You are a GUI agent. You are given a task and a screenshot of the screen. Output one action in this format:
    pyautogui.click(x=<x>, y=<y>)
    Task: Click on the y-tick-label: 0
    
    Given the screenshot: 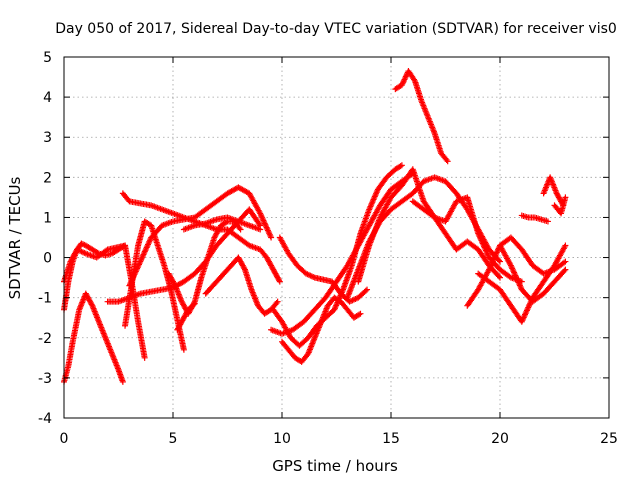 What is the action you would take?
    pyautogui.click(x=47, y=259)
    